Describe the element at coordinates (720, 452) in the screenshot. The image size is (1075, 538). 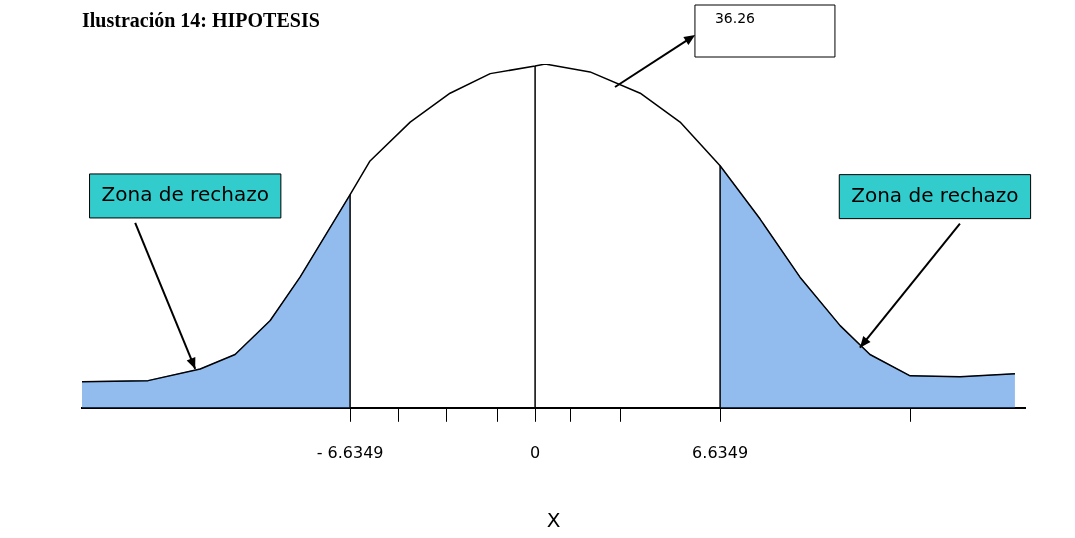
I see `x-tick-label: 6.6349` at that location.